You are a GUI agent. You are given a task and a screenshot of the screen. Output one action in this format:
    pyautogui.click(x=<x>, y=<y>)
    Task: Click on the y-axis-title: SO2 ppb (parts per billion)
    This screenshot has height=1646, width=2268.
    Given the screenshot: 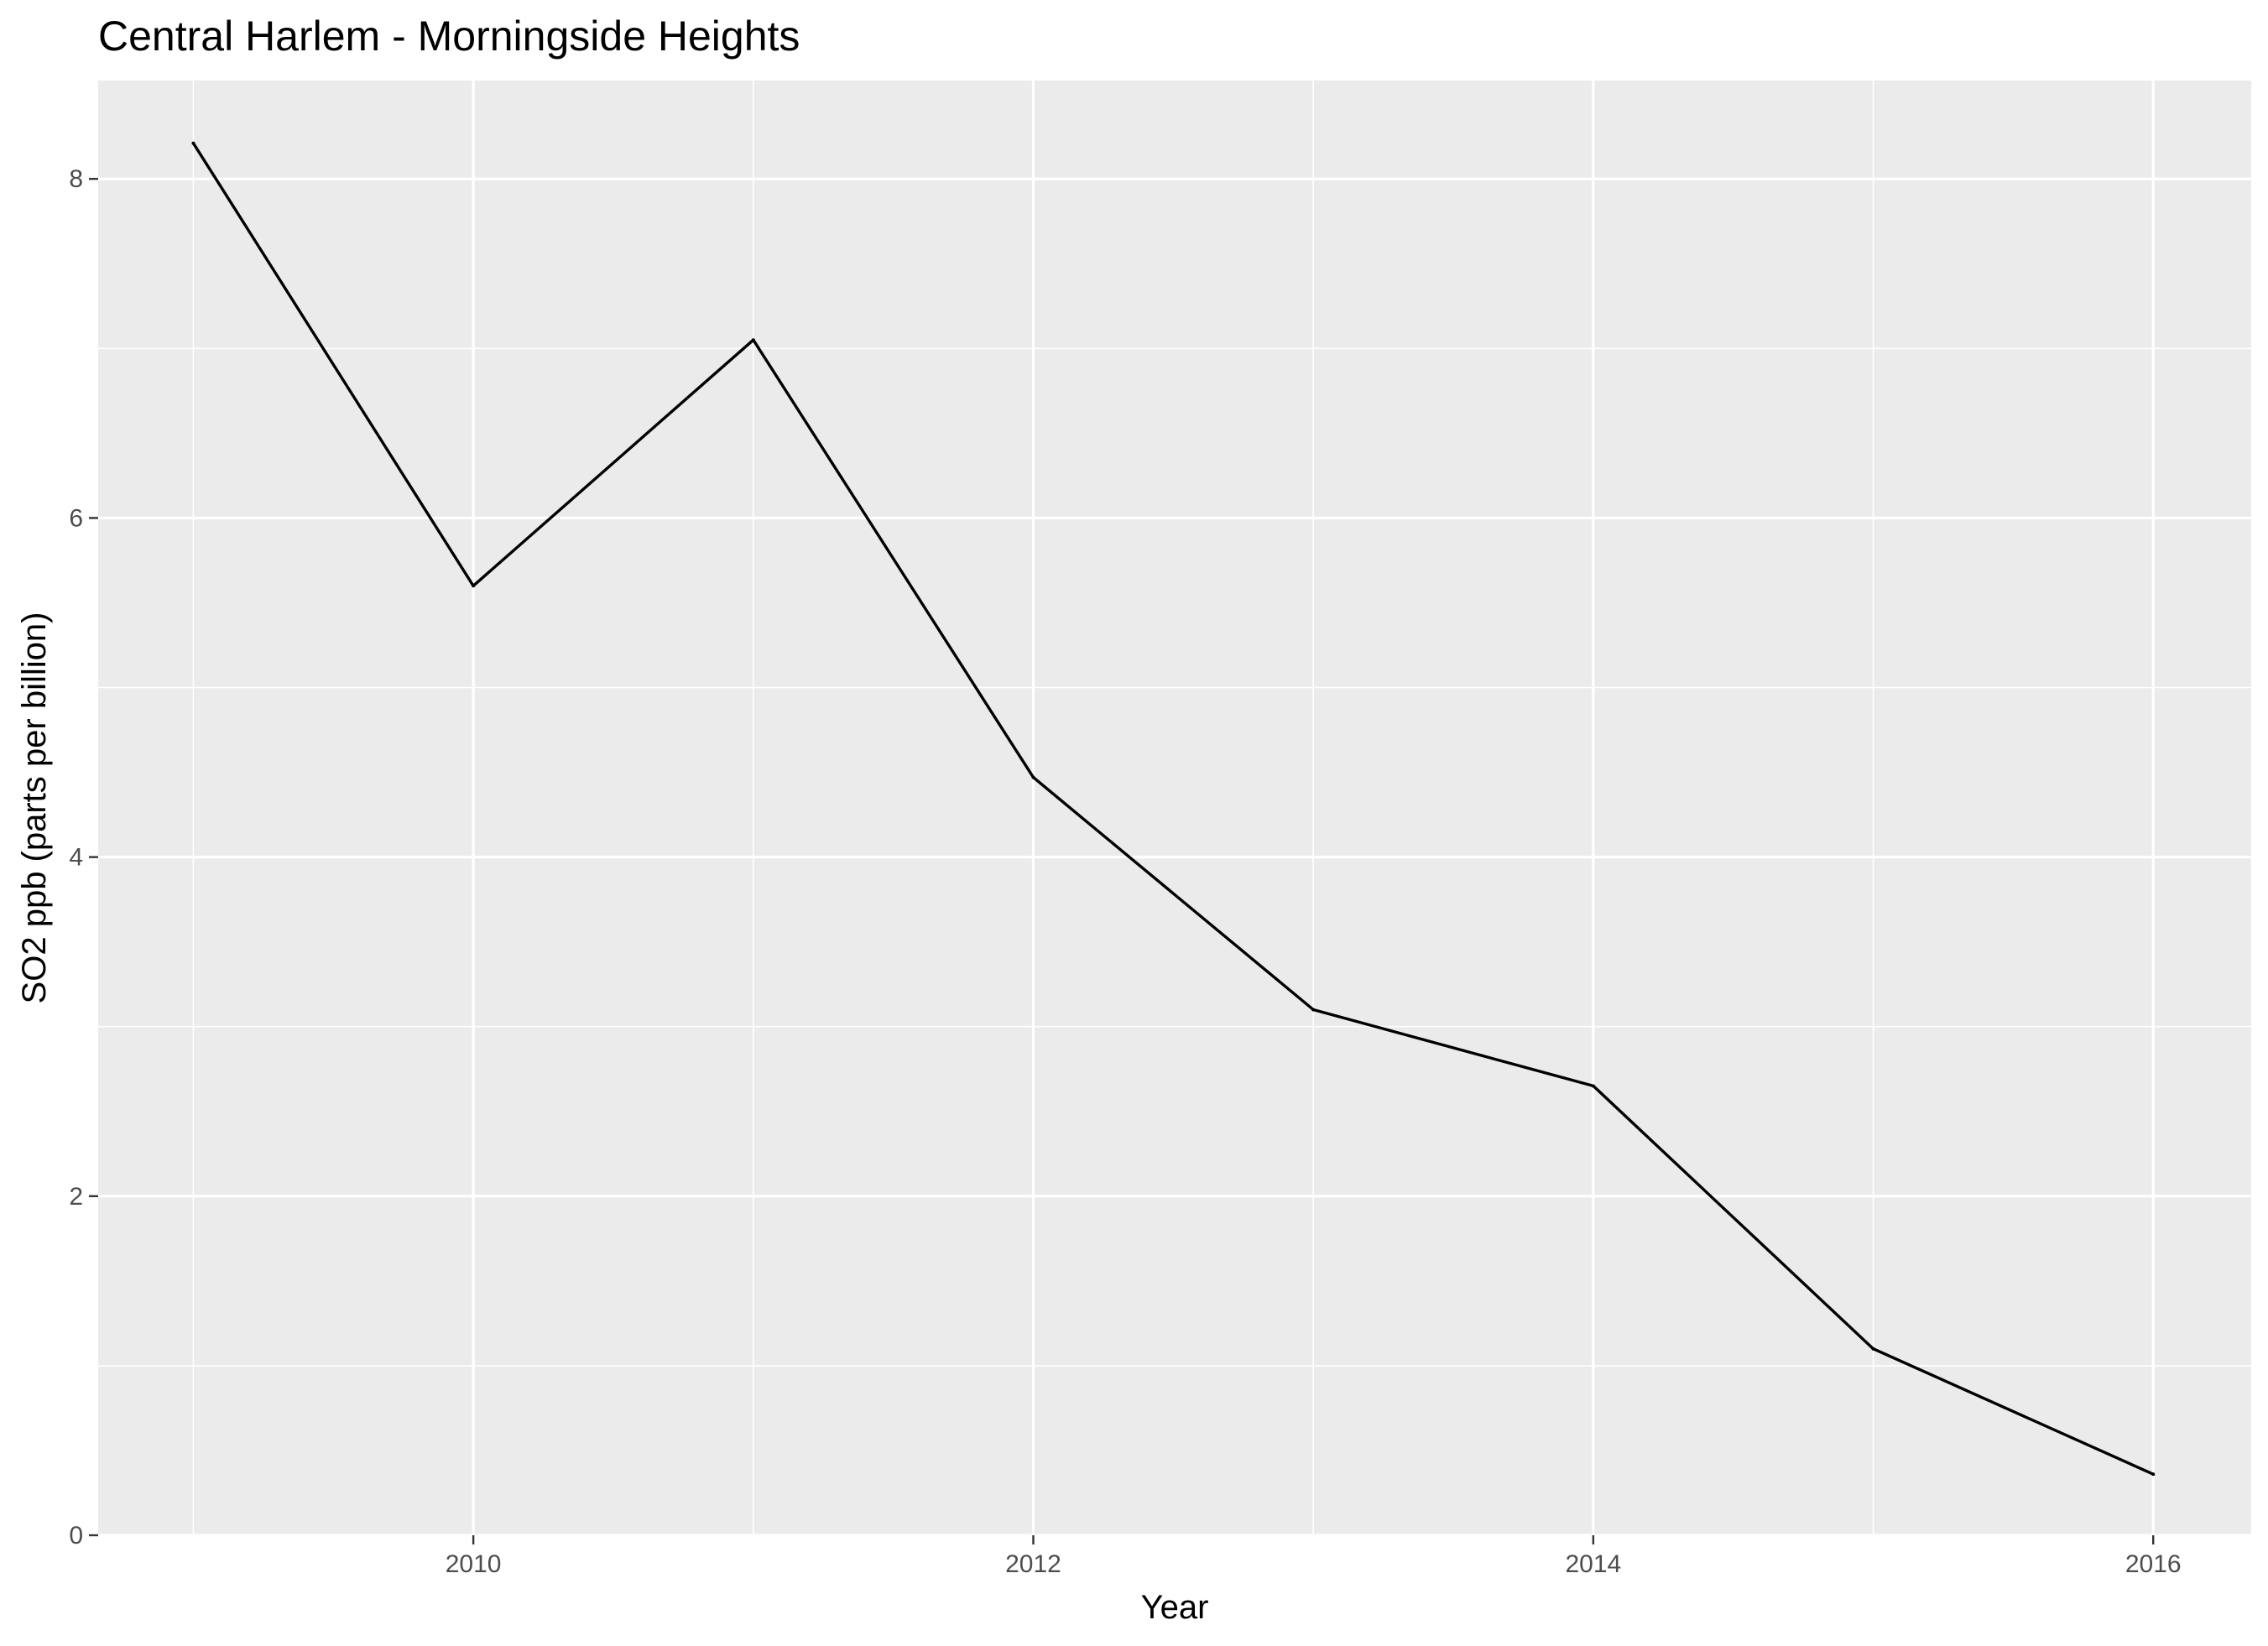 What is the action you would take?
    pyautogui.click(x=34, y=808)
    